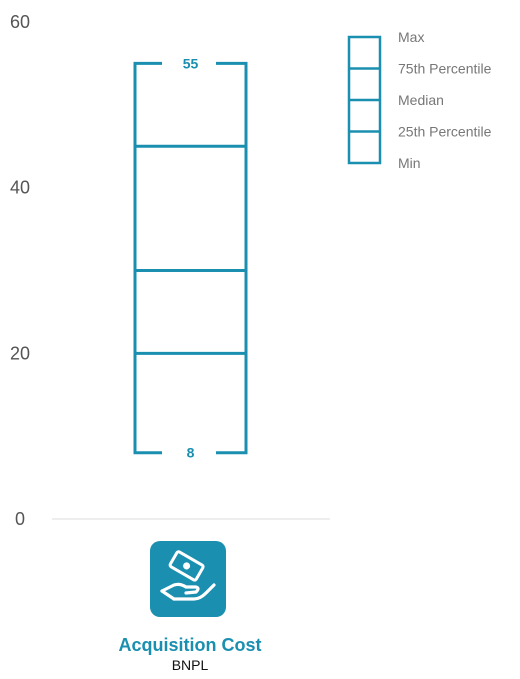 The height and width of the screenshot is (679, 520). I want to click on y-tick-label: 20, so click(20, 353).